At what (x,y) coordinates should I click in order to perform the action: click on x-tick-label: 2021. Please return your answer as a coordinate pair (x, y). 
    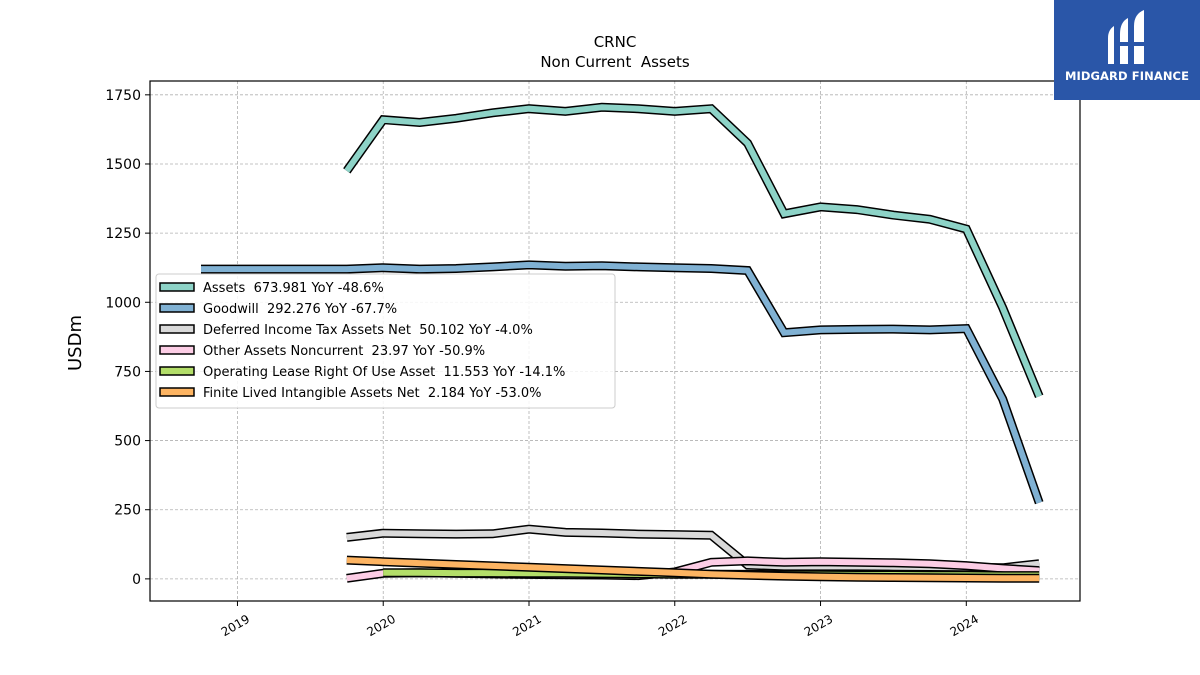
    Looking at the image, I should click on (526, 625).